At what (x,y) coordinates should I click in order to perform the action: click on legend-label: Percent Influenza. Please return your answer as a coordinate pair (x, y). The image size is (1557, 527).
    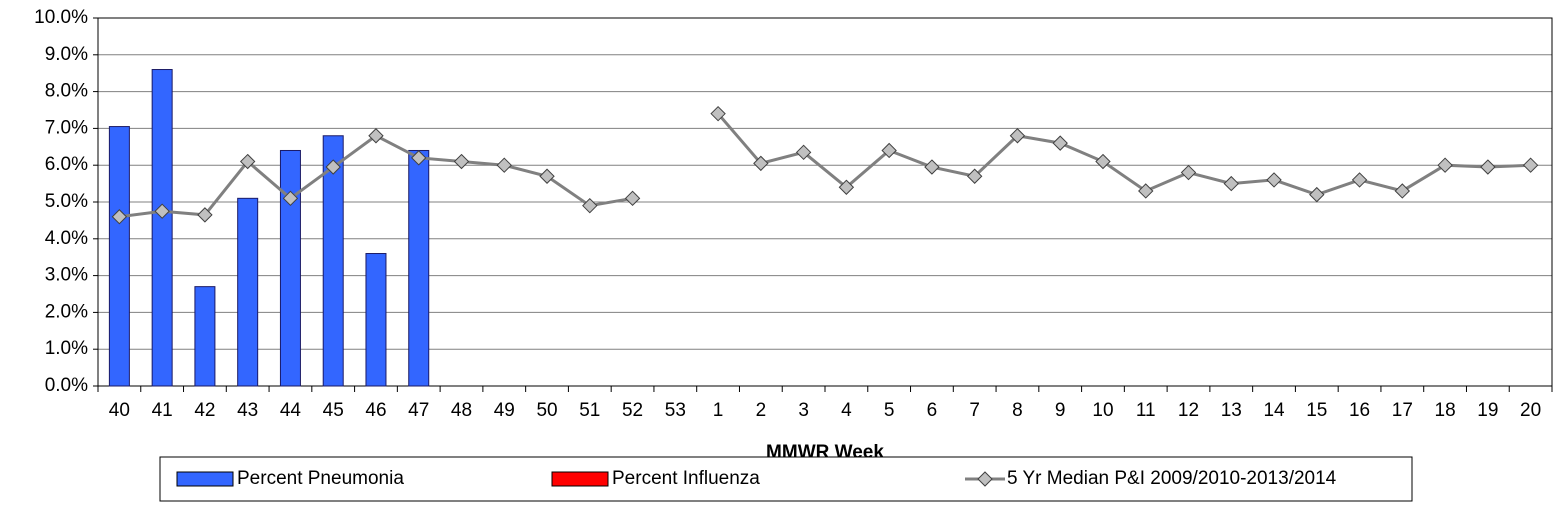
    Looking at the image, I should click on (686, 478).